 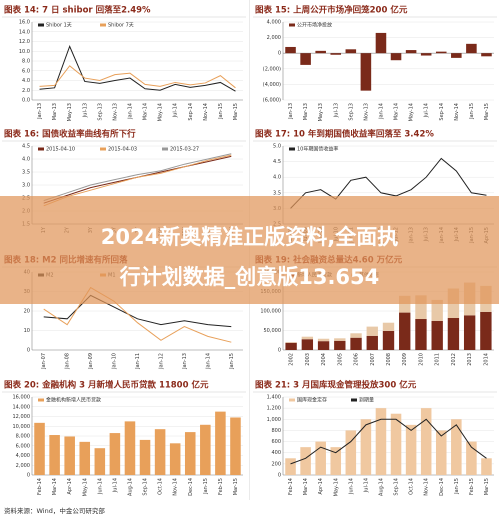 I want to click on legend-label: 2015-04-03, so click(x=122, y=150).